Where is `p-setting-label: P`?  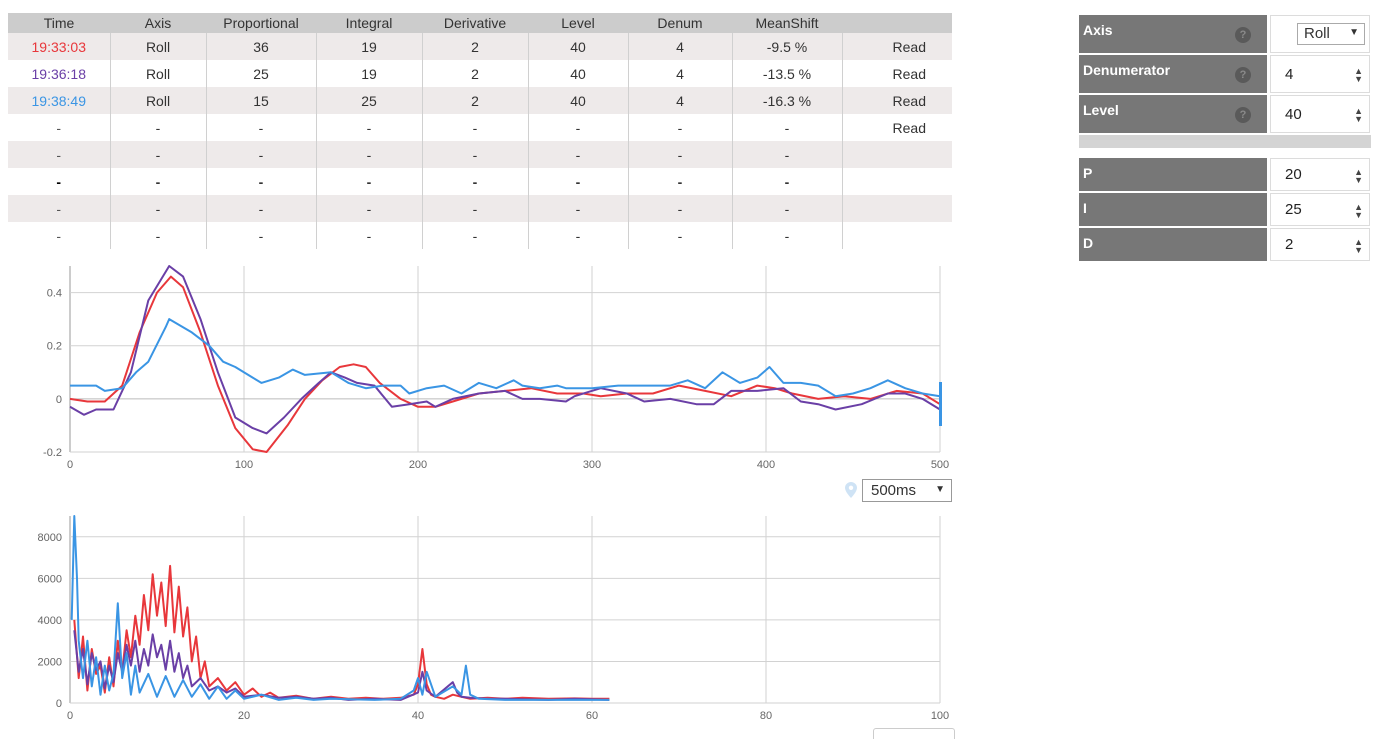
p-setting-label: P is located at coordinates (1173, 174).